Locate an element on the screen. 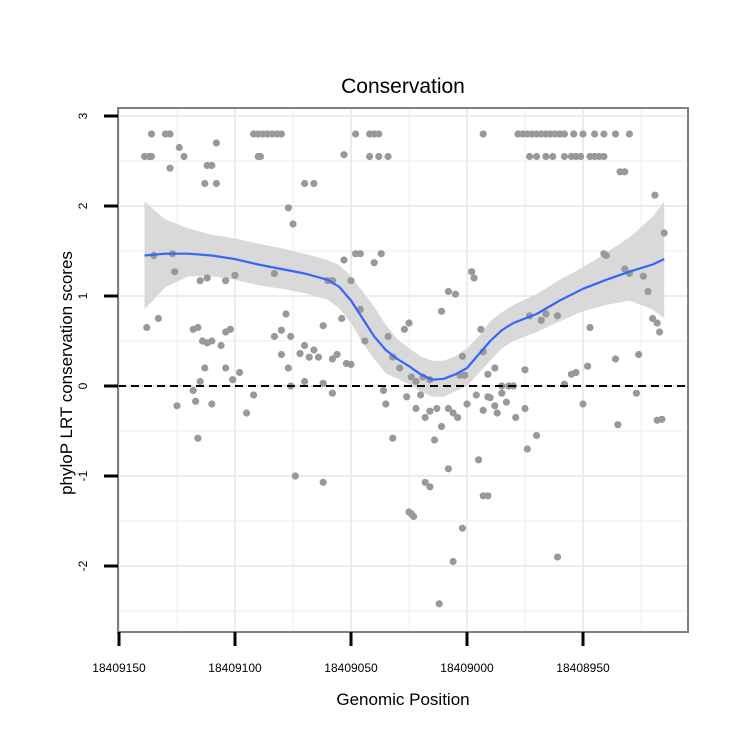 Image resolution: width=750 pixels, height=750 pixels. x-axis: 18409150 18409100 18409050 18409000 18408950 is located at coordinates (351, 653).